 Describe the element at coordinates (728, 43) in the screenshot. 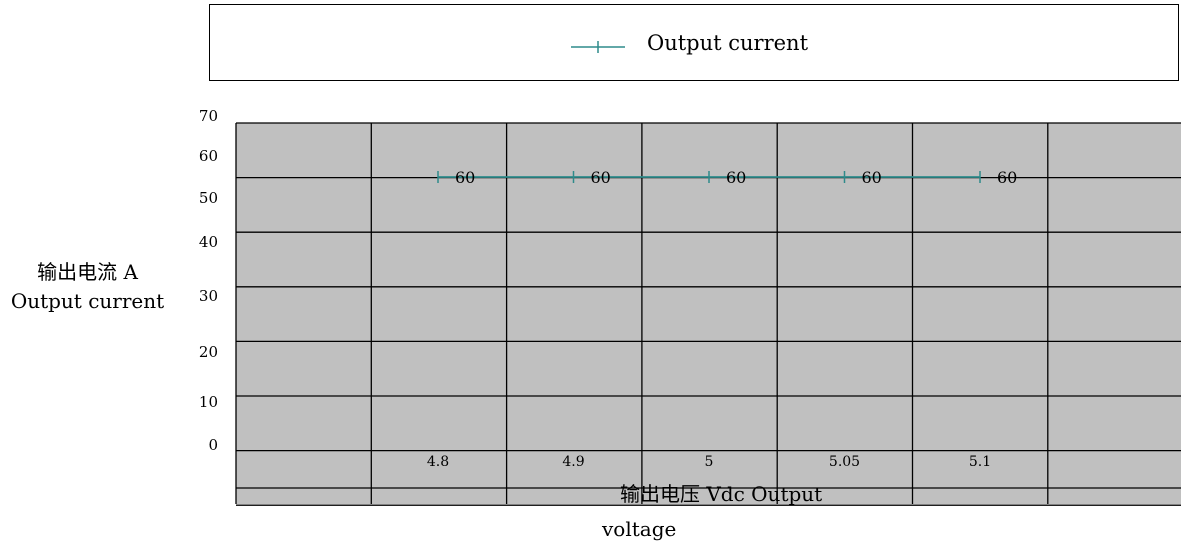

I see `legend-label: Output current` at that location.